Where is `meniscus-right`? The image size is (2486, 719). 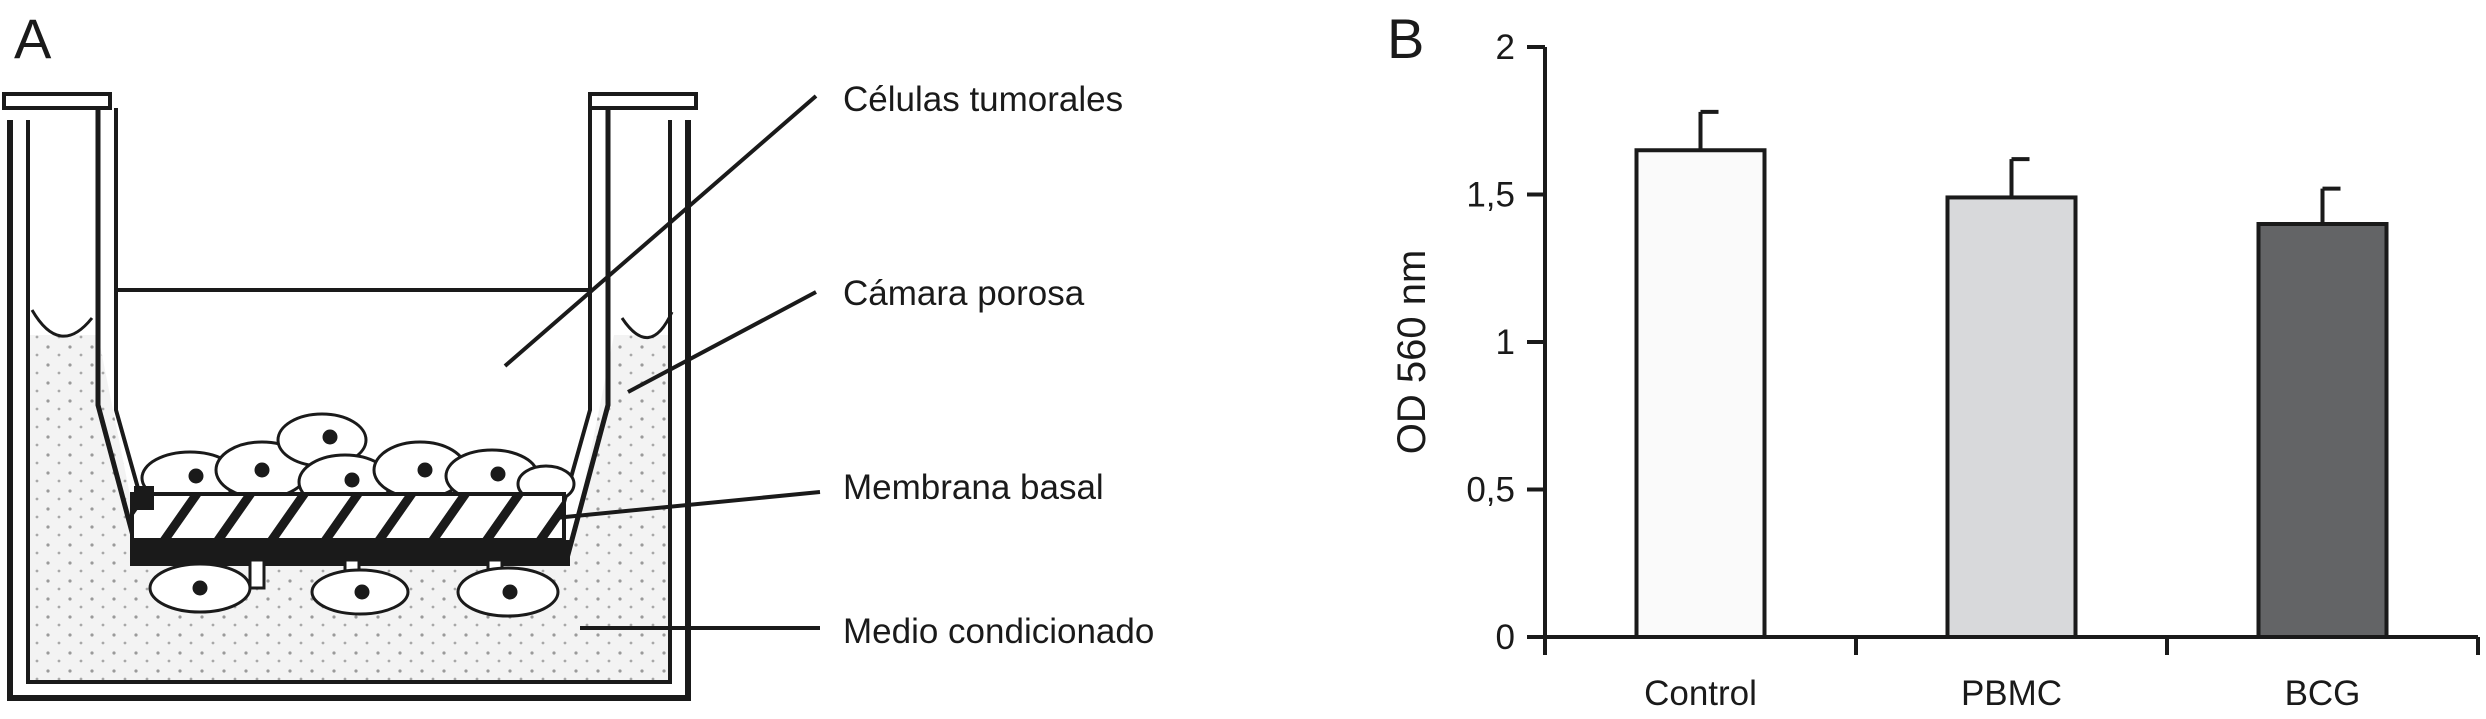
meniscus-right is located at coordinates (647, 325).